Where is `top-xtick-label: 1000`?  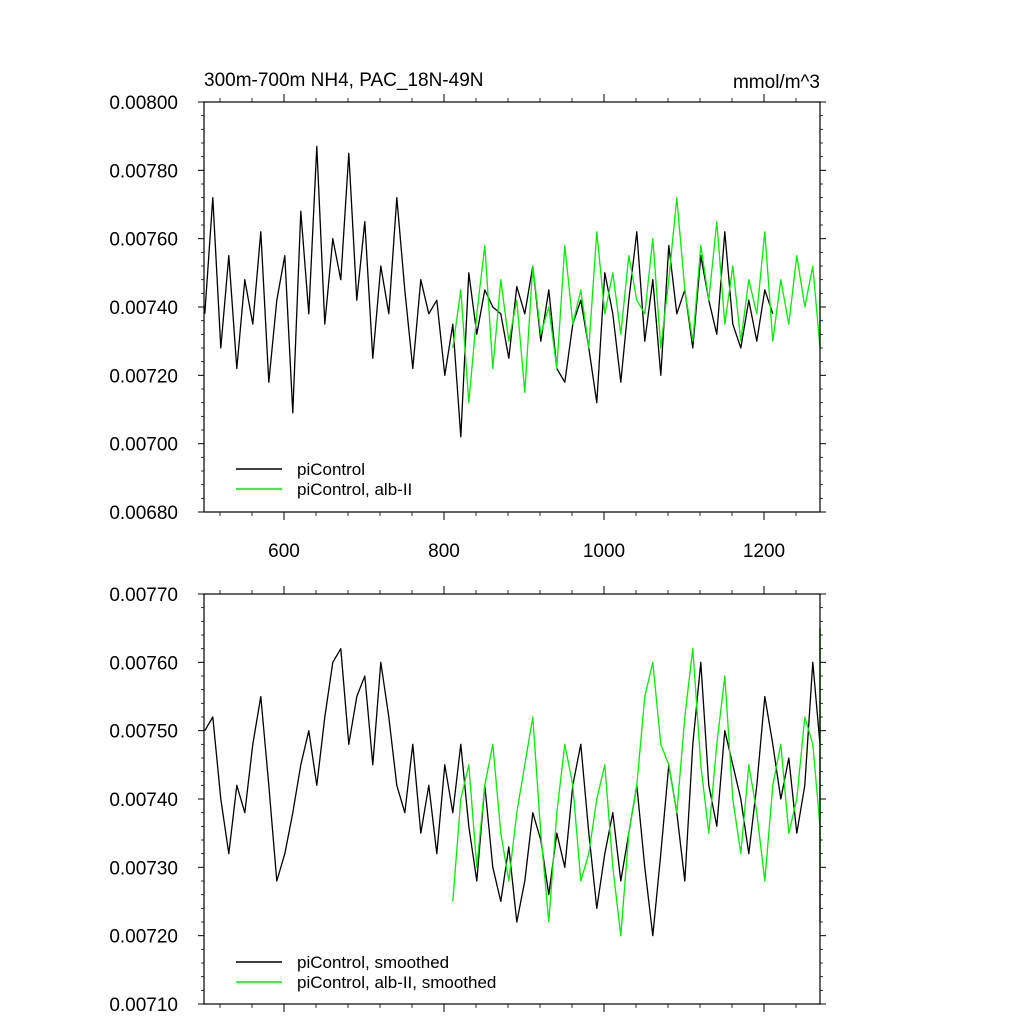
top-xtick-label: 1000 is located at coordinates (604, 551).